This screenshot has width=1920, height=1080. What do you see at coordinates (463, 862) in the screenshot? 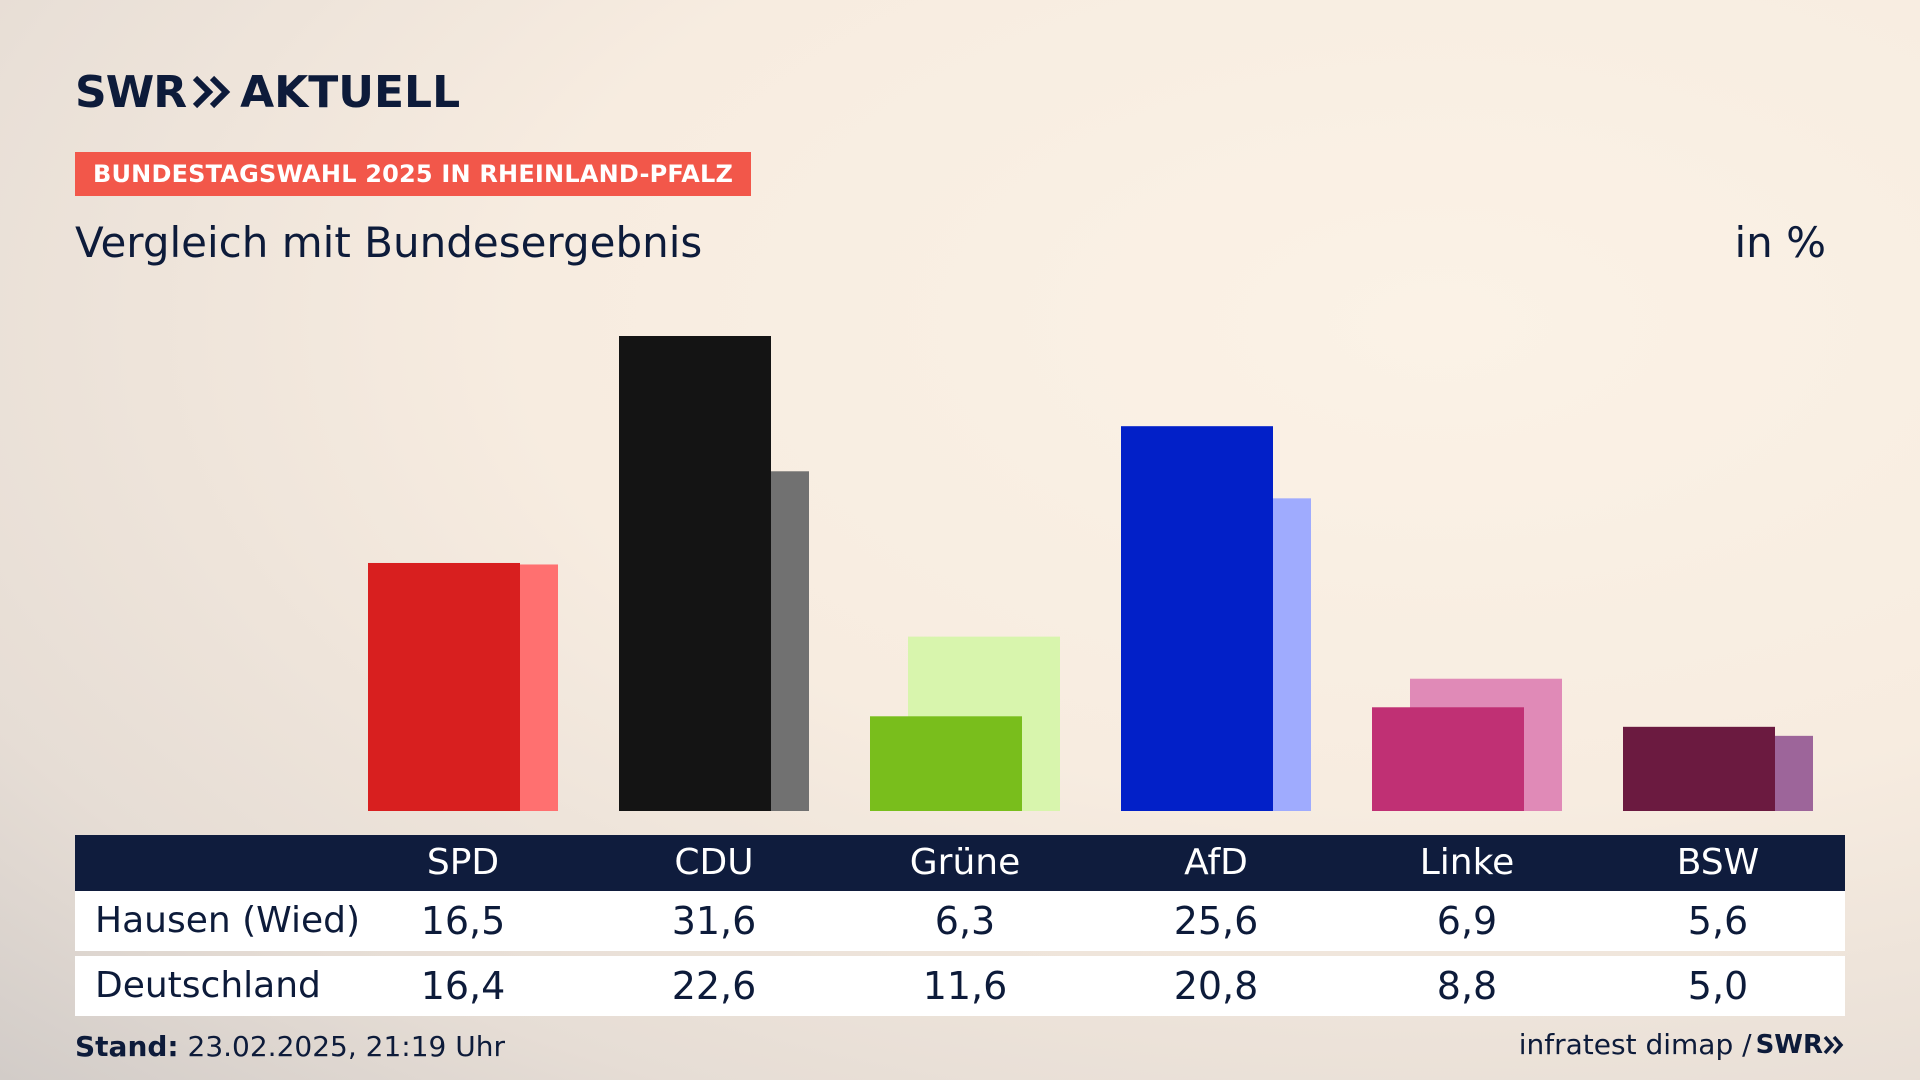
I see `column-header-spd: SPD` at bounding box center [463, 862].